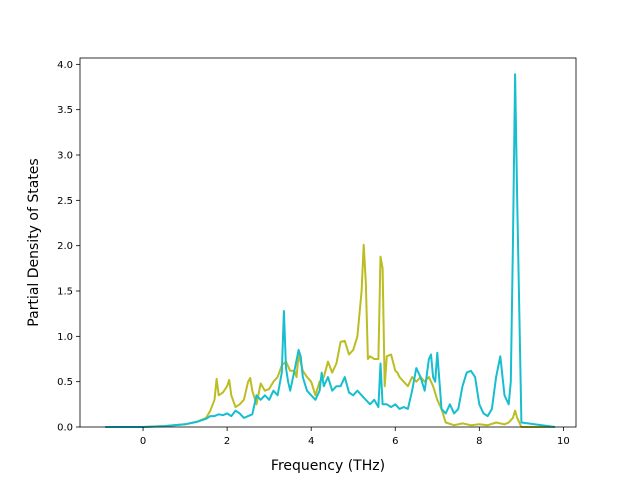 The height and width of the screenshot is (480, 640). I want to click on x-tick-label: 6, so click(395, 441).